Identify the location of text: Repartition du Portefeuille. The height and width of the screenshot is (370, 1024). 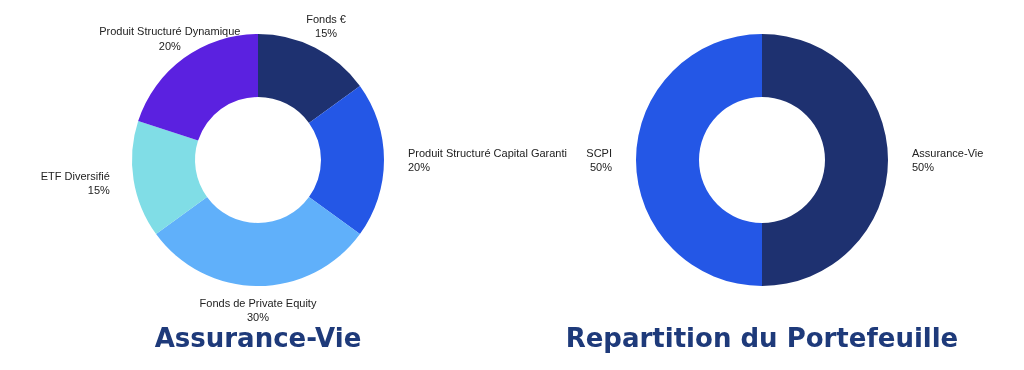
(762, 338).